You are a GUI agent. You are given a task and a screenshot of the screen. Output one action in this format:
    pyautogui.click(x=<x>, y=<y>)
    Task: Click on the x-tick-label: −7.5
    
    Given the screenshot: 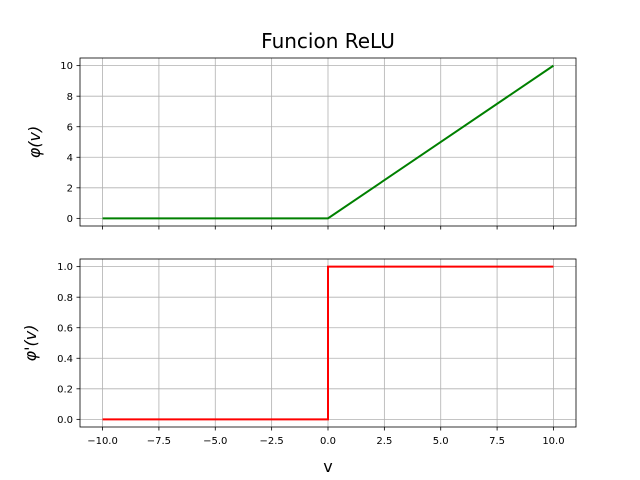 What is the action you would take?
    pyautogui.click(x=159, y=441)
    